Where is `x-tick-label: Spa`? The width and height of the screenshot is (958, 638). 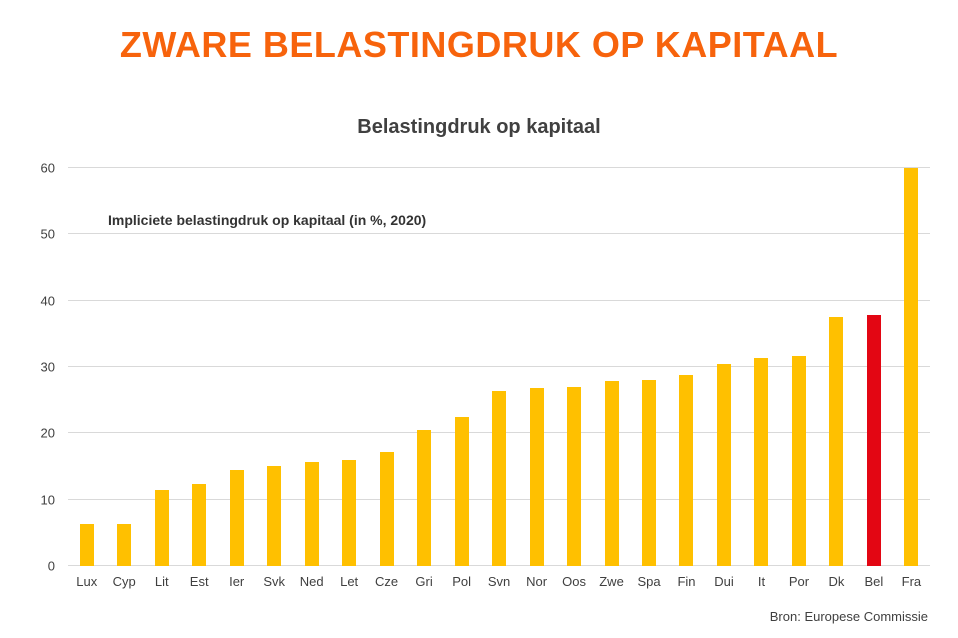
x-tick-label: Spa is located at coordinates (649, 581).